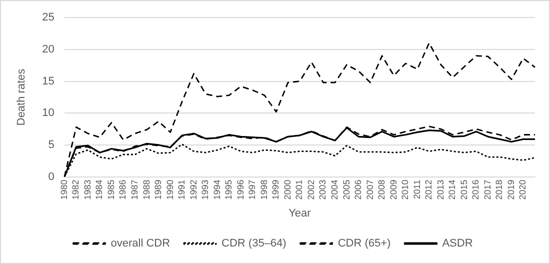  What do you see at coordinates (48, 18) in the screenshot?
I see `y-tick-label: 25` at bounding box center [48, 18].